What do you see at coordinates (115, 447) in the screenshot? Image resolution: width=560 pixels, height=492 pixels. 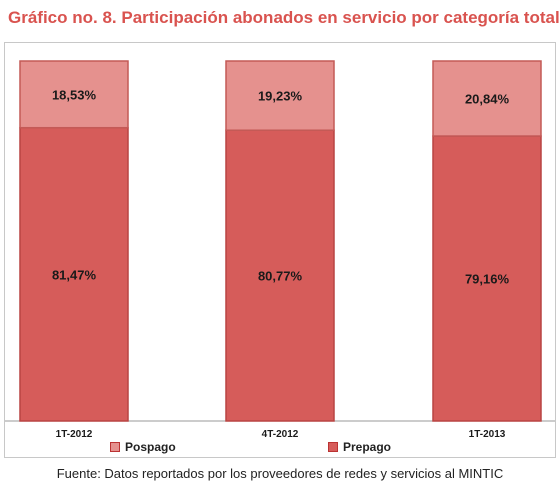 I see `legend-swatch-pospago` at bounding box center [115, 447].